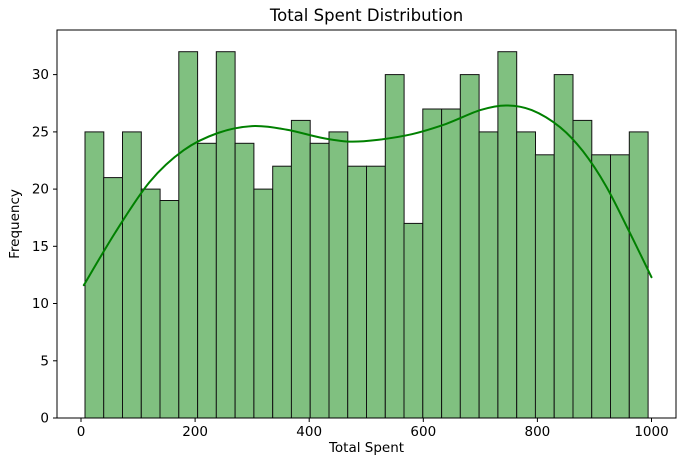  What do you see at coordinates (195, 432) in the screenshot?
I see `x-tick-label: 200` at bounding box center [195, 432].